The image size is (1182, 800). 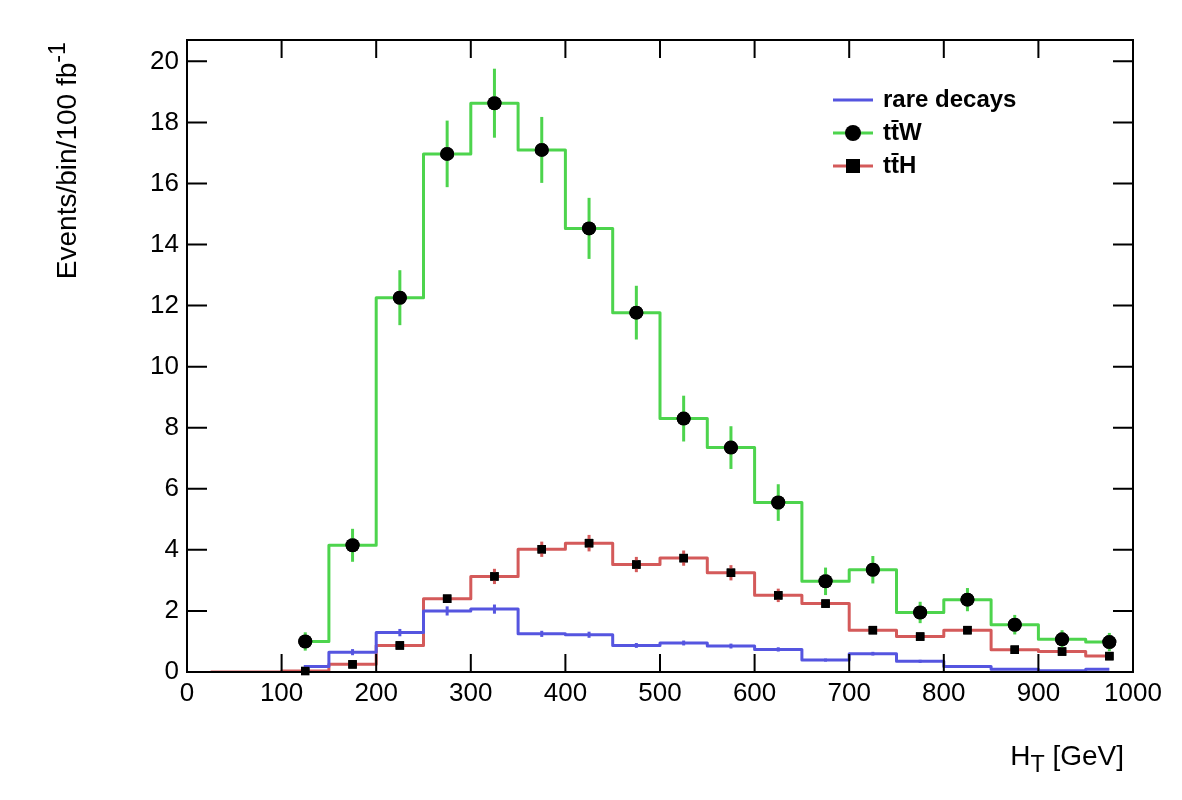 What do you see at coordinates (1133, 691) in the screenshot?
I see `x-tick-label: 1000` at bounding box center [1133, 691].